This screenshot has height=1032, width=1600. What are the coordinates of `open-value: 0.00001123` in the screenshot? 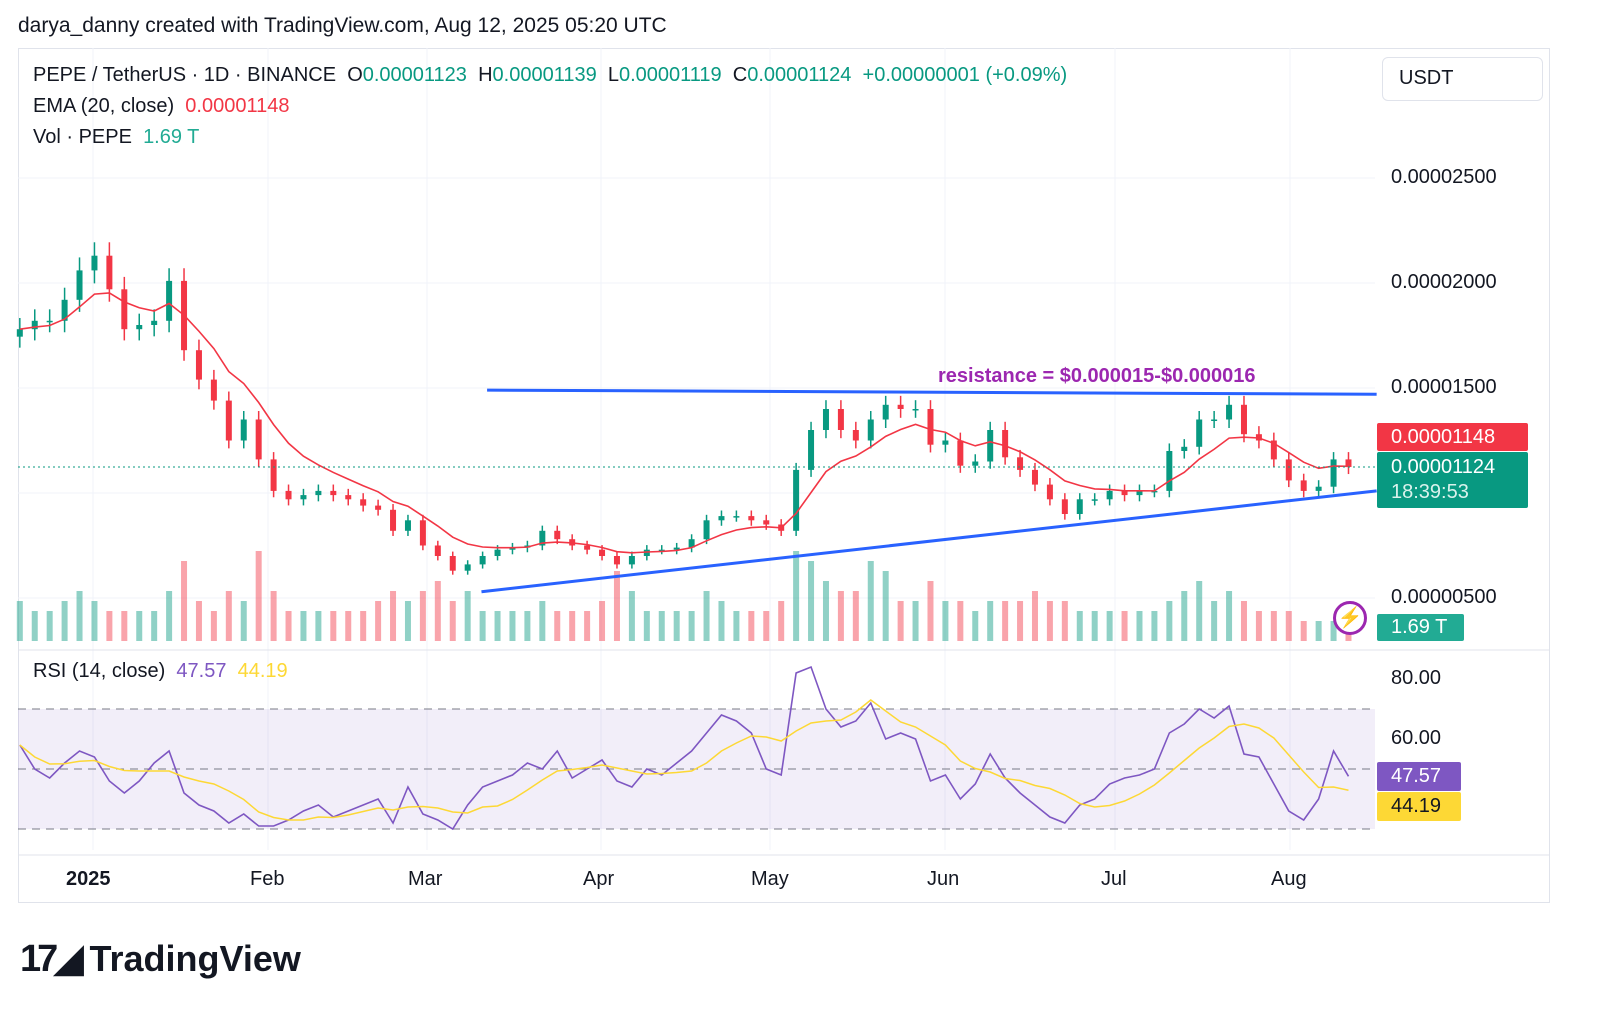 It's located at (414, 75).